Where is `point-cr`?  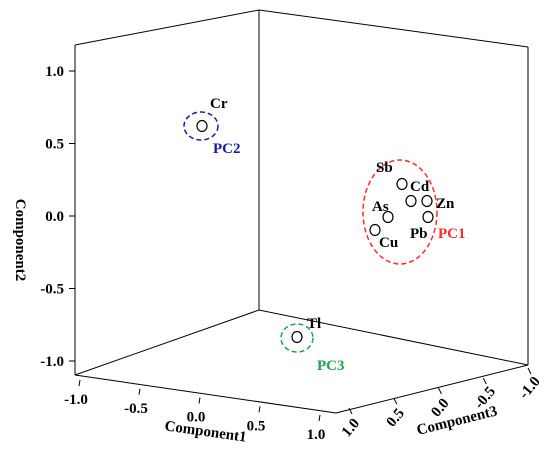 point-cr is located at coordinates (202, 126).